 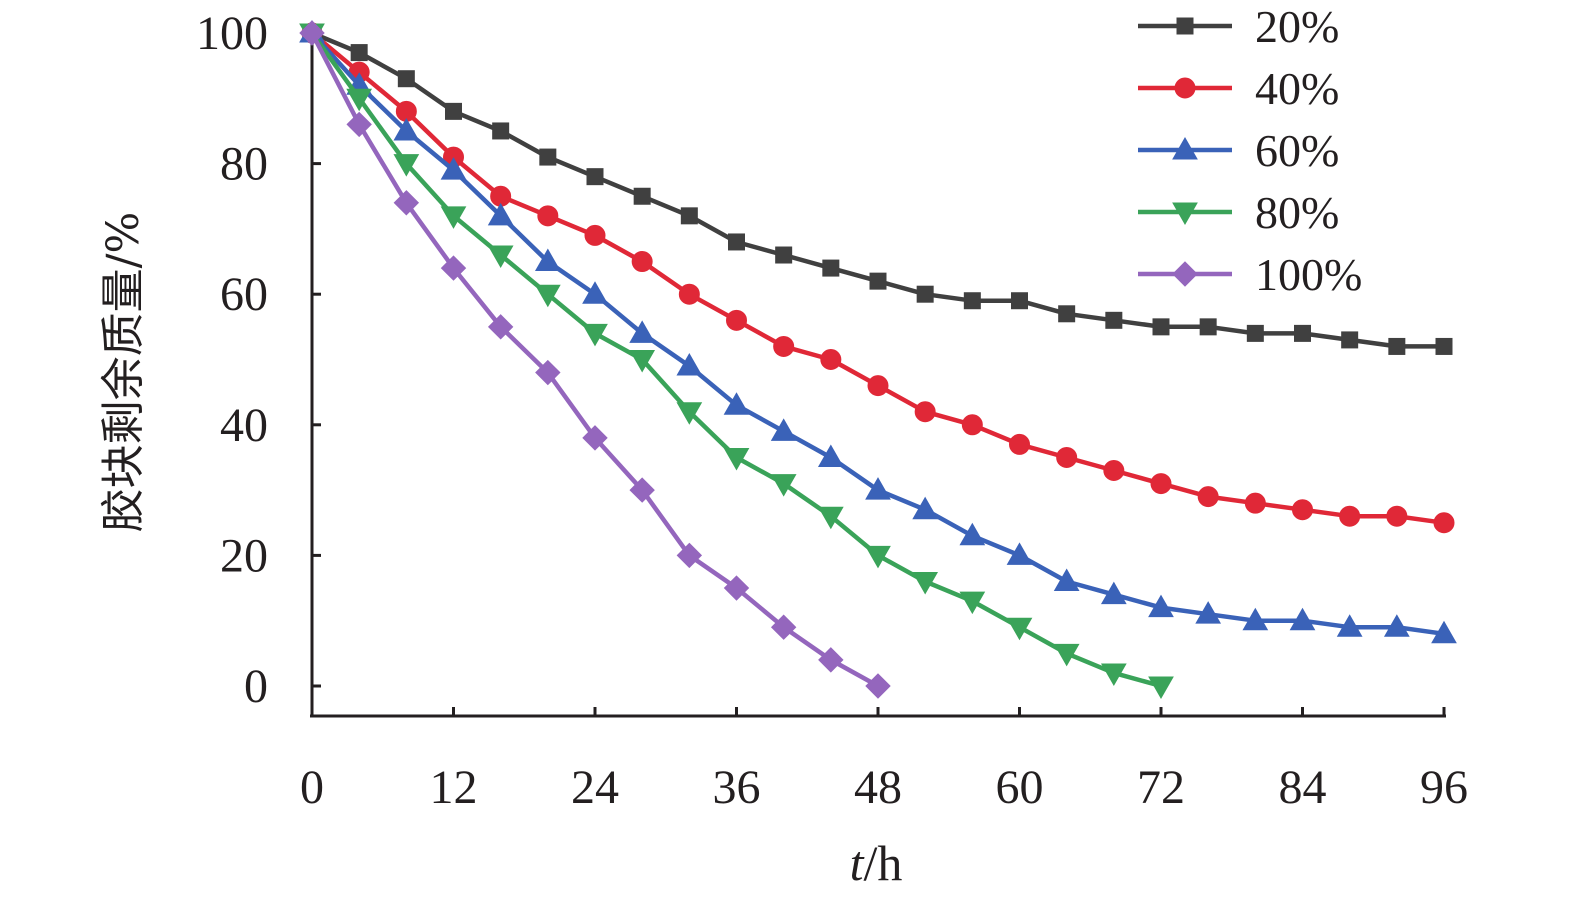 I want to click on x-tick-label: 24, so click(x=595, y=787).